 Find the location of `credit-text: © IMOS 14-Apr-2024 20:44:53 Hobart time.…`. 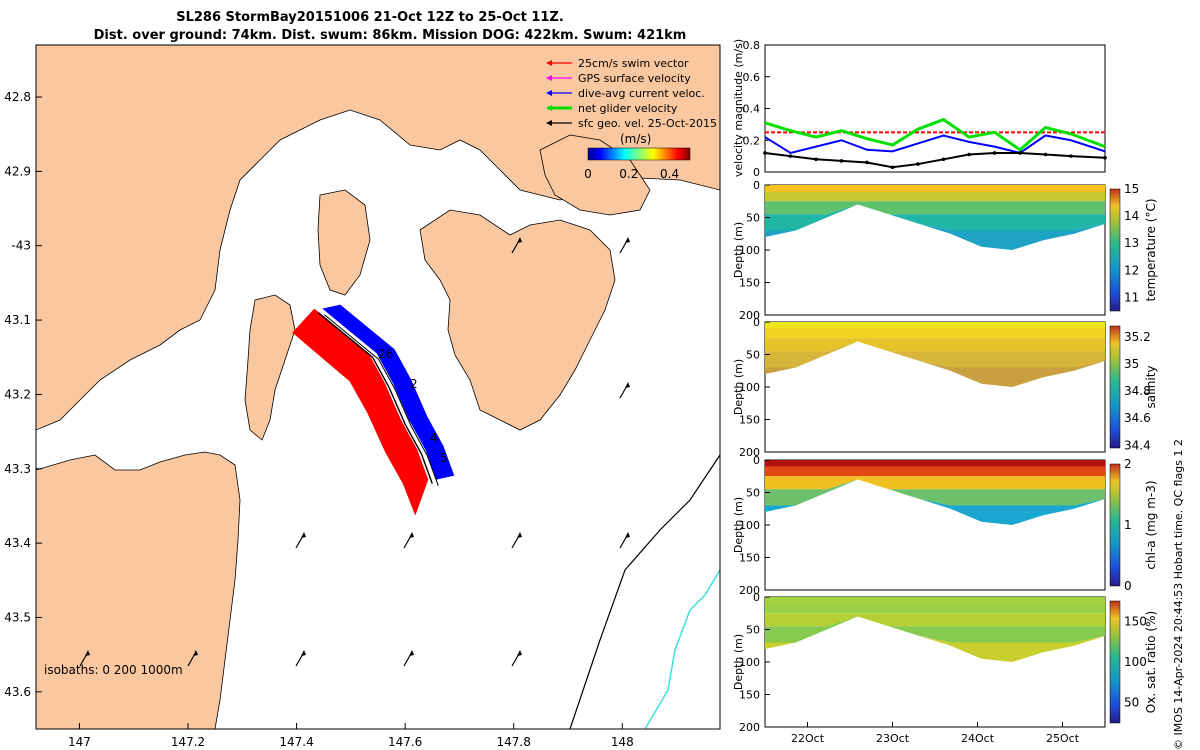

credit-text: © IMOS 14-Apr-2024 20:44:53 Hobart time.… is located at coordinates (1178, 594).